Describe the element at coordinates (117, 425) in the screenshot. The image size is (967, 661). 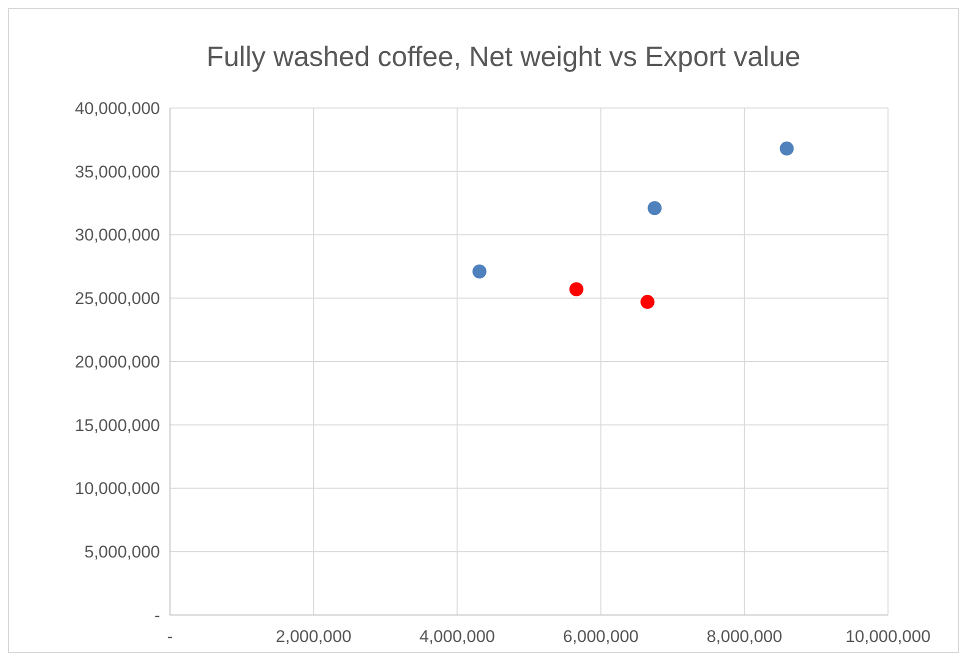
I see `y-tick-label: 15,000,000` at that location.